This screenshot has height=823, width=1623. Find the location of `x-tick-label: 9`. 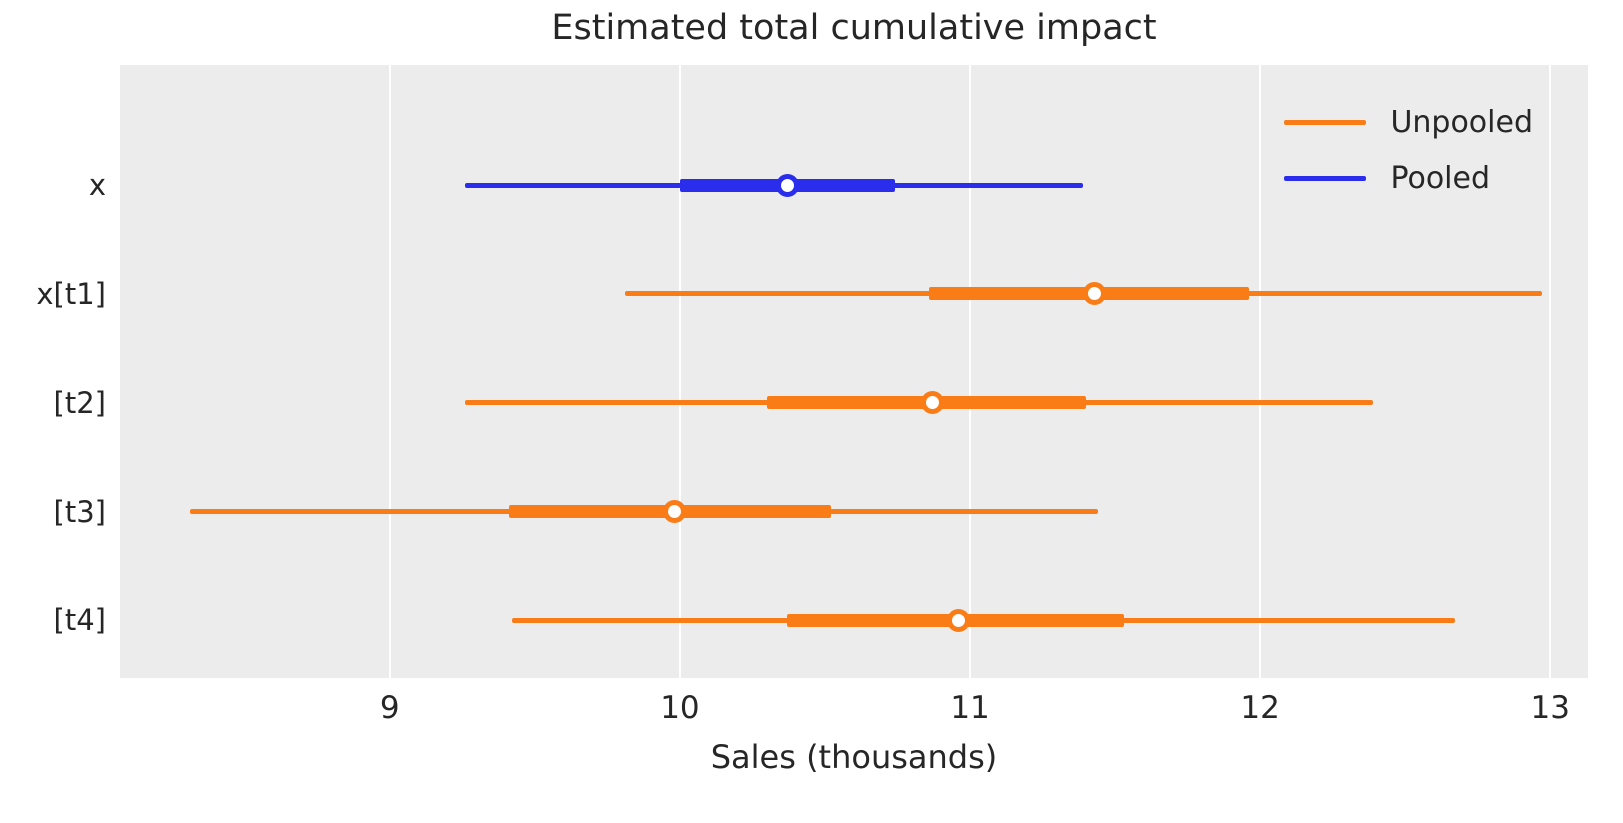

x-tick-label: 9 is located at coordinates (389, 708).